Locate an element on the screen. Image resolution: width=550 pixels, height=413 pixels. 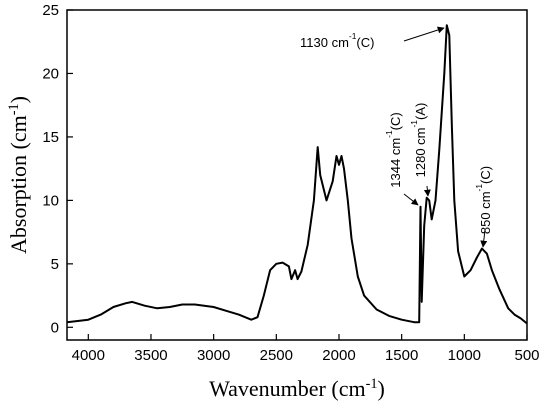
y-axis-label-suffix: ) is located at coordinates (18, 99).